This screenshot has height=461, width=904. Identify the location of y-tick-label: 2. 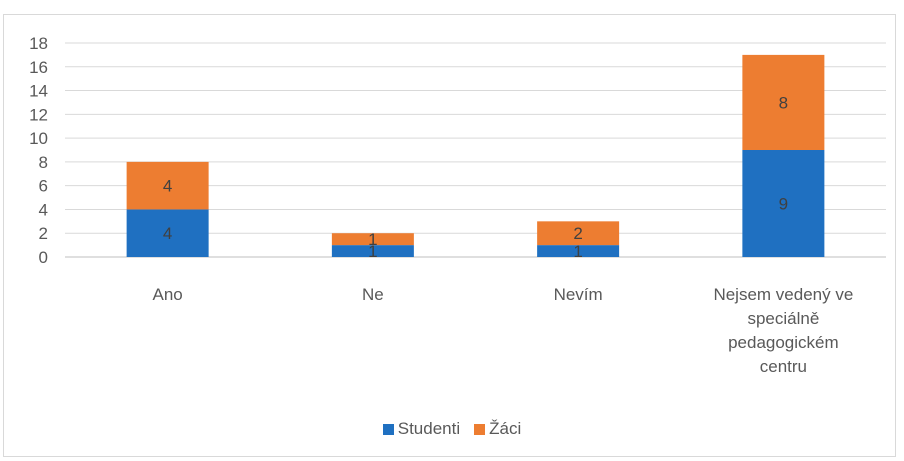
(43, 233).